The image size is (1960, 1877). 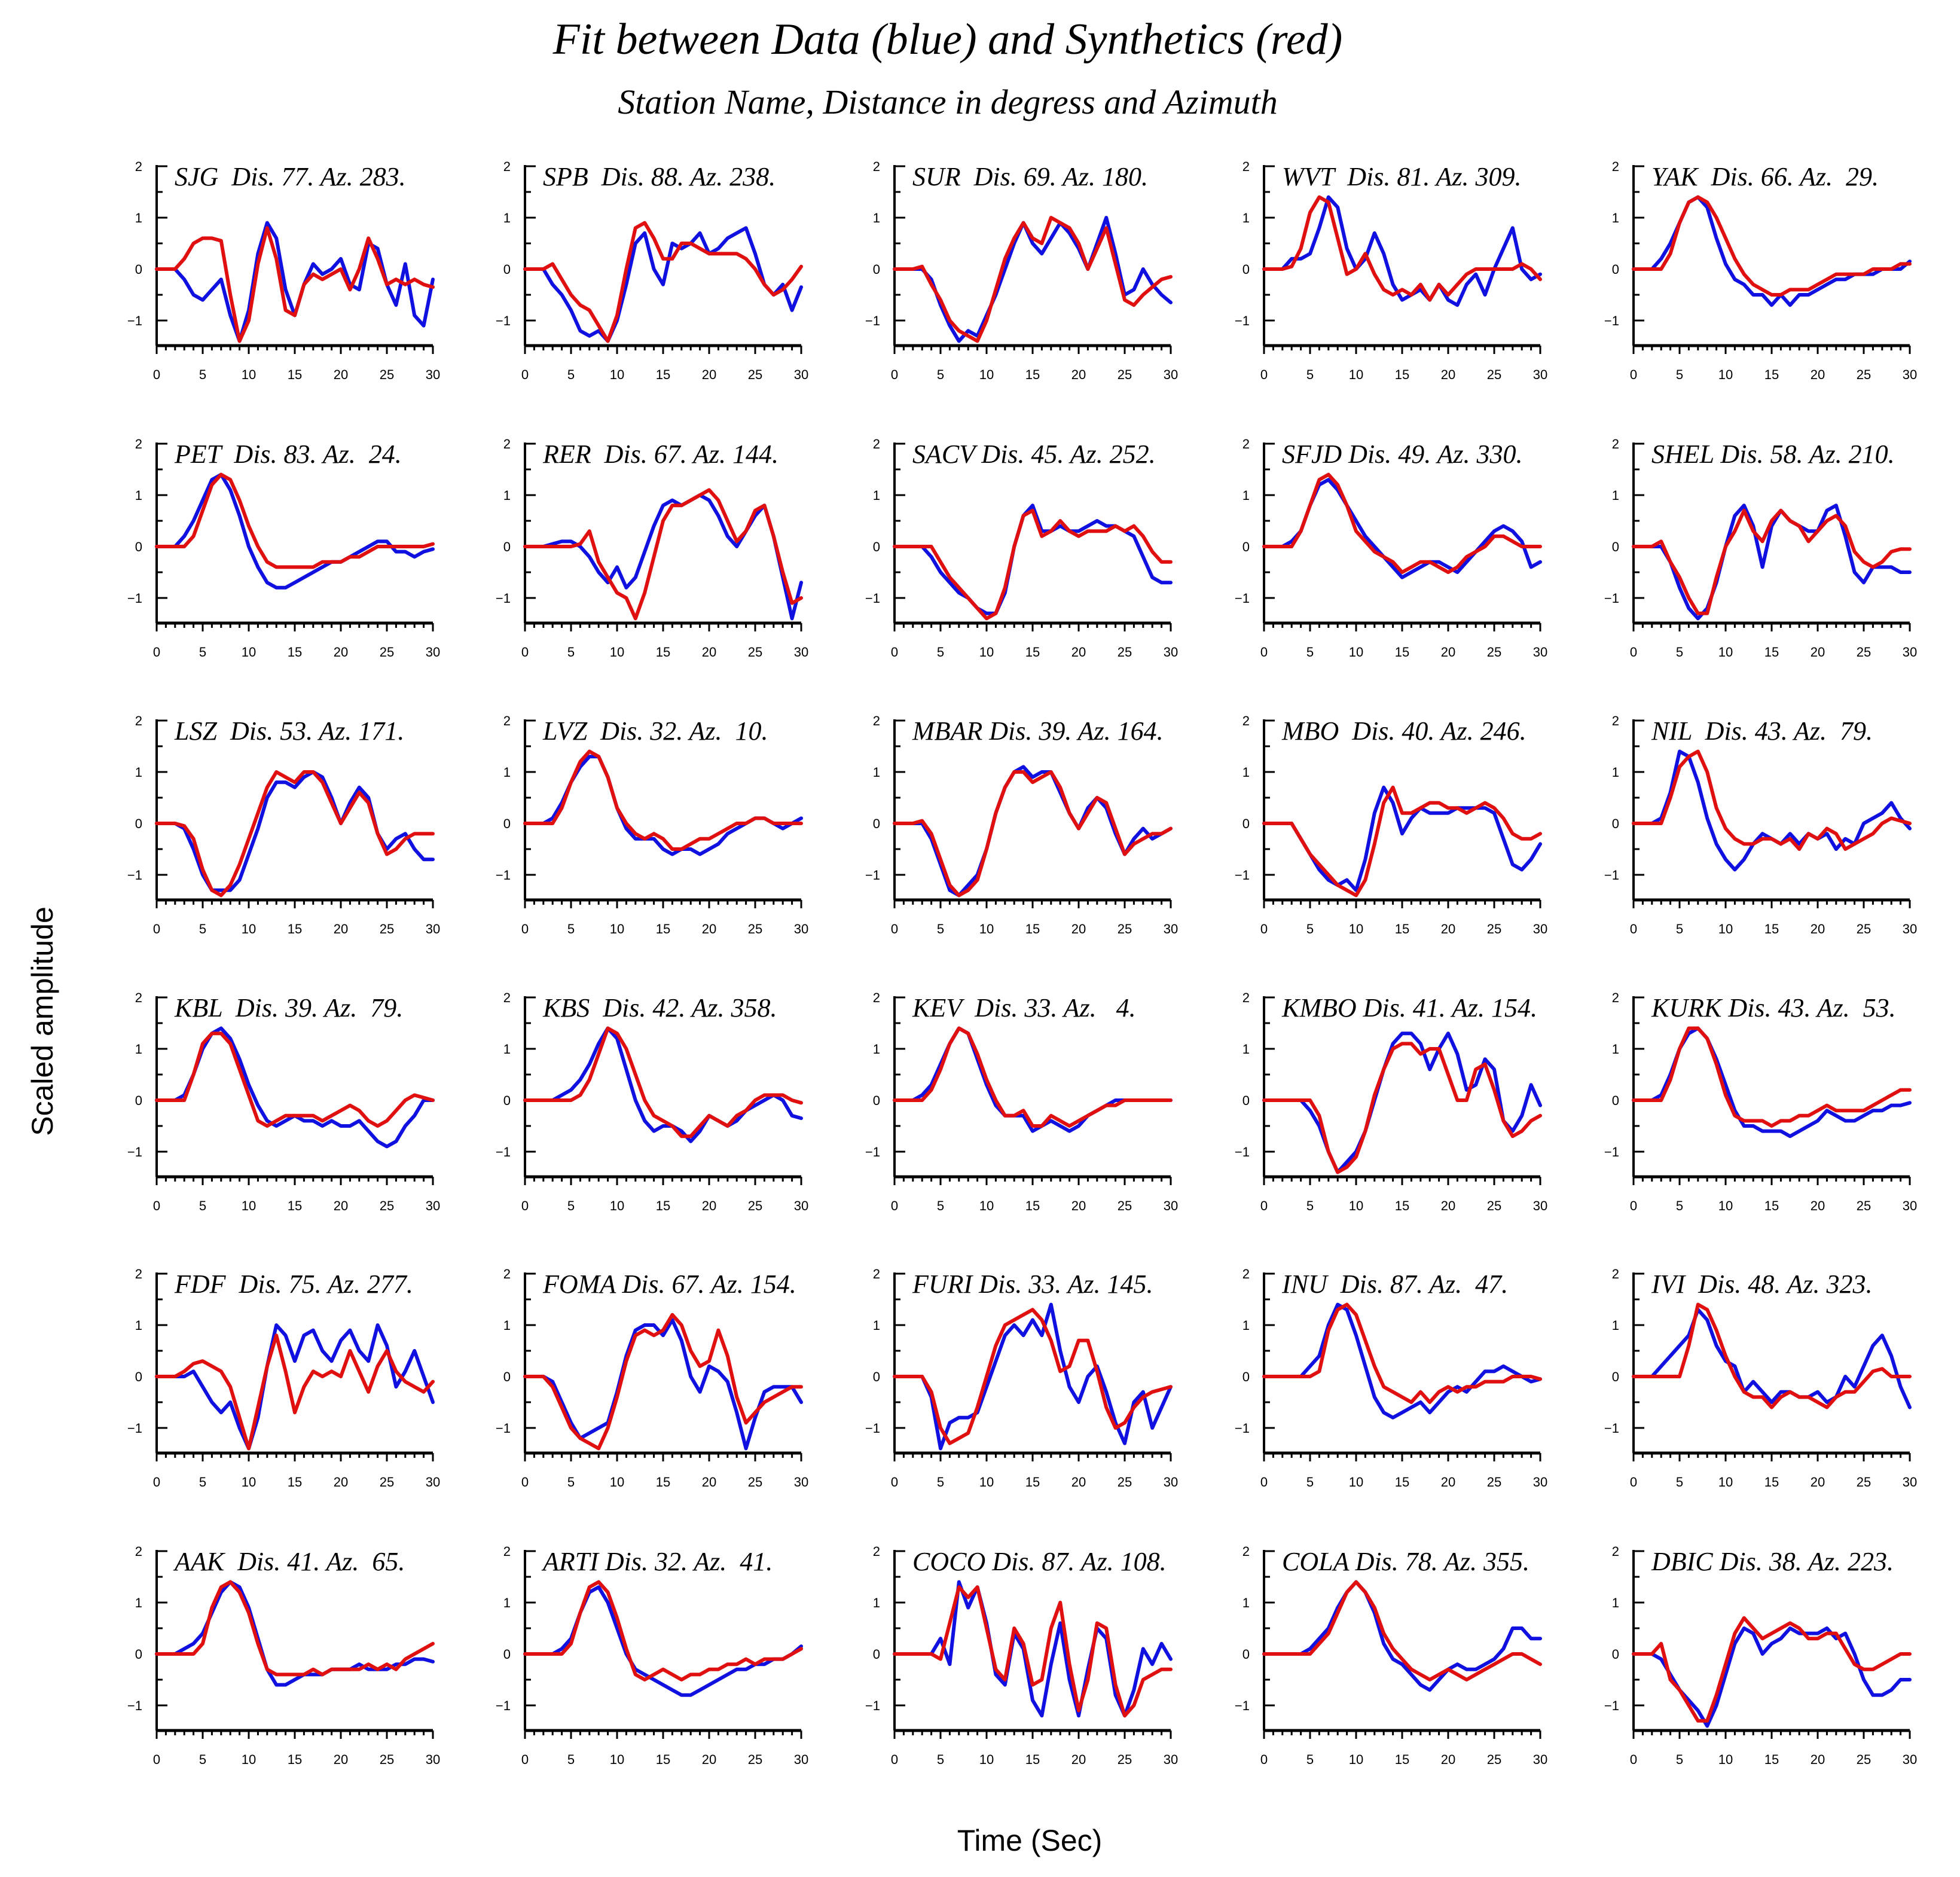 What do you see at coordinates (652, 548) in the screenshot?
I see `station-panel: RER Dis. 67. Az. 144.210−10 5 10 15 20 25 30` at bounding box center [652, 548].